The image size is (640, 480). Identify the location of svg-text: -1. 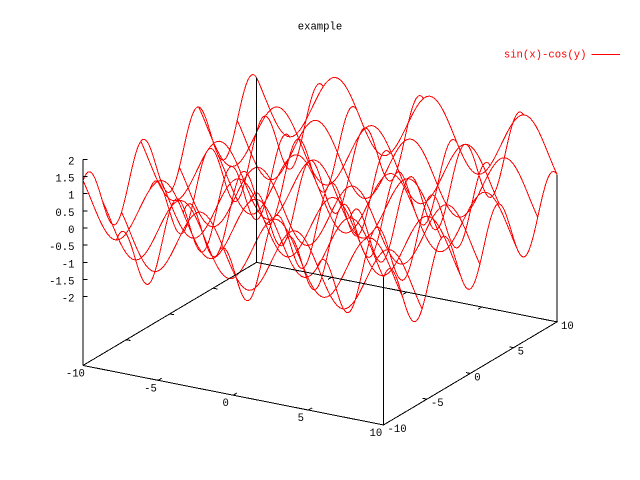
(68, 265).